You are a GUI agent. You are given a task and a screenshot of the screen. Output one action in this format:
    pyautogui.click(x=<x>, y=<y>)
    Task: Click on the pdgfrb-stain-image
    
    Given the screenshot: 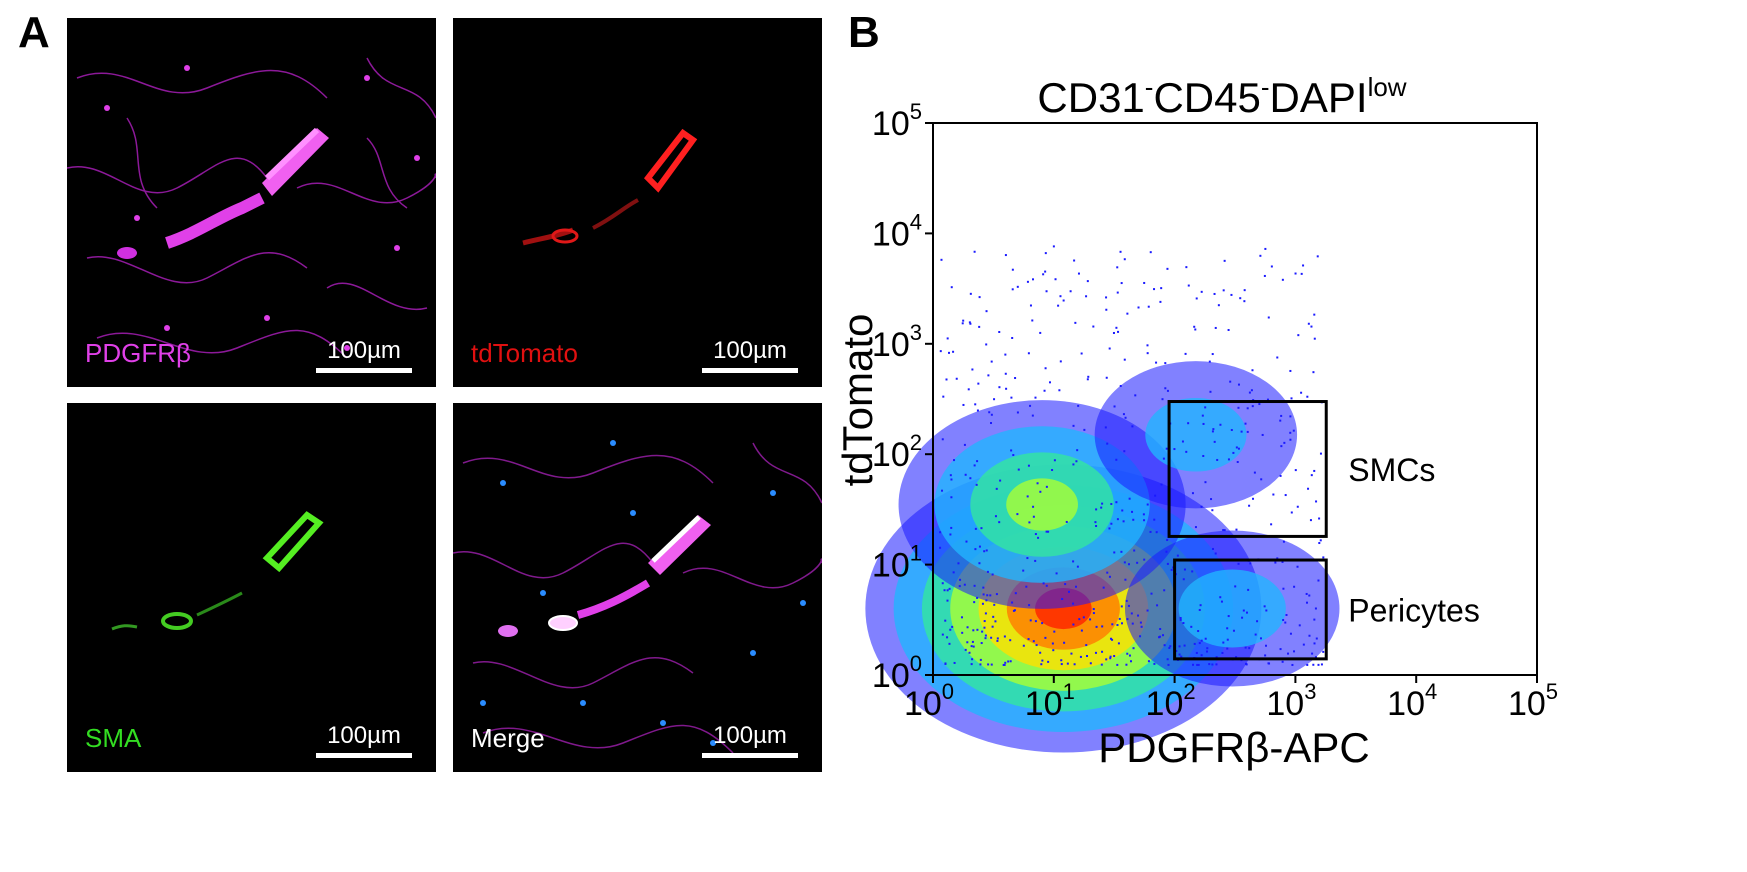 What is the action you would take?
    pyautogui.click(x=251, y=208)
    